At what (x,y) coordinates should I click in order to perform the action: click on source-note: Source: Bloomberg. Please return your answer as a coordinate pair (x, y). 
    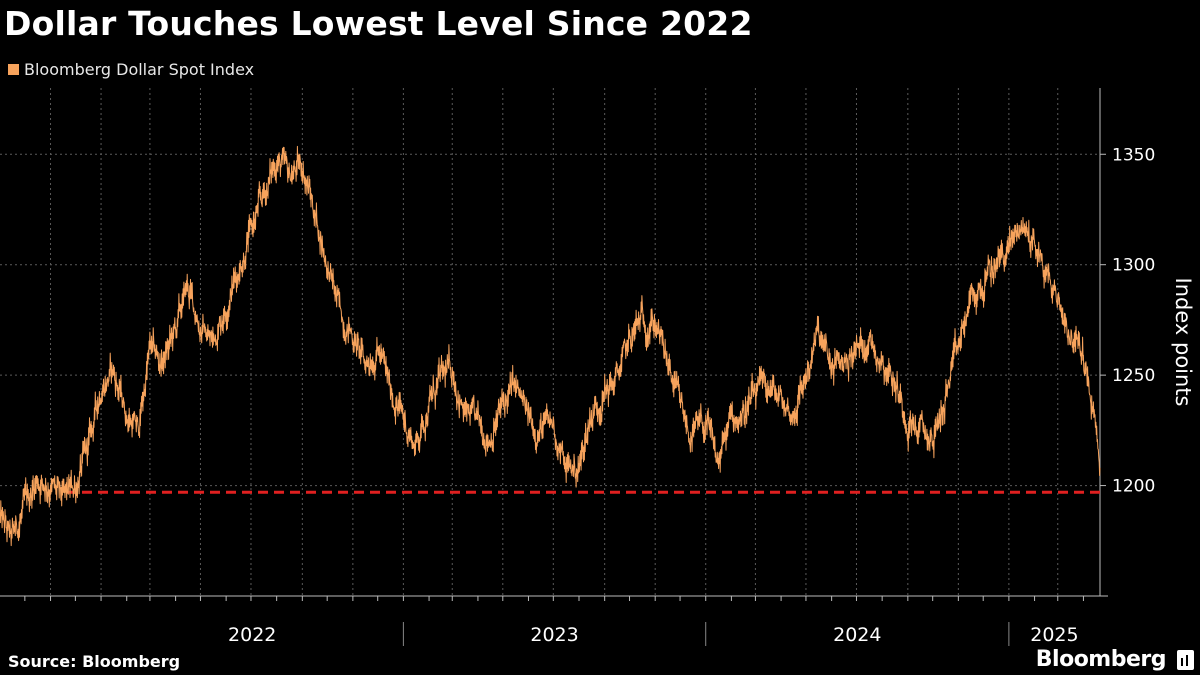
    Looking at the image, I should click on (94, 661).